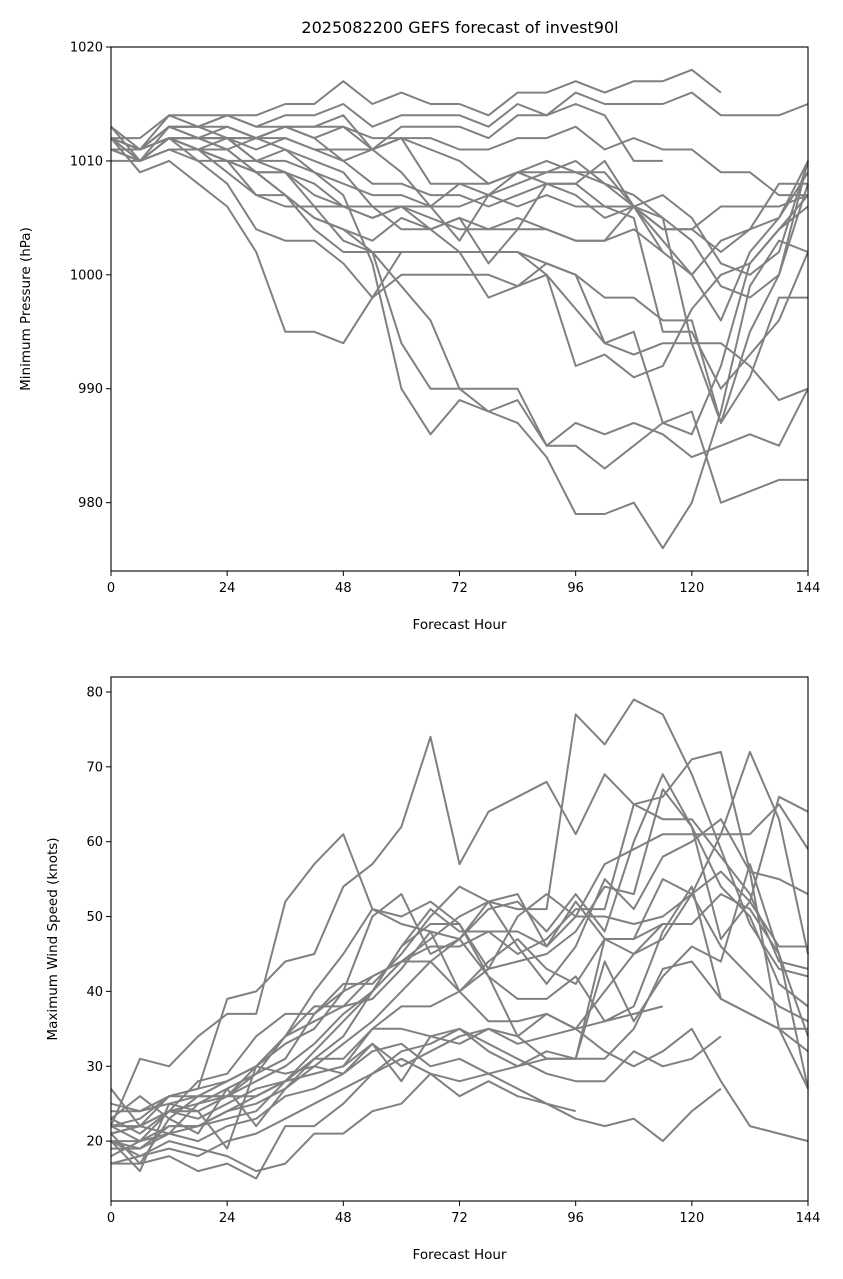 This screenshot has height=1279, width=843. Describe the element at coordinates (227, 588) in the screenshot. I see `pressure-x-tick-label: 24` at that location.